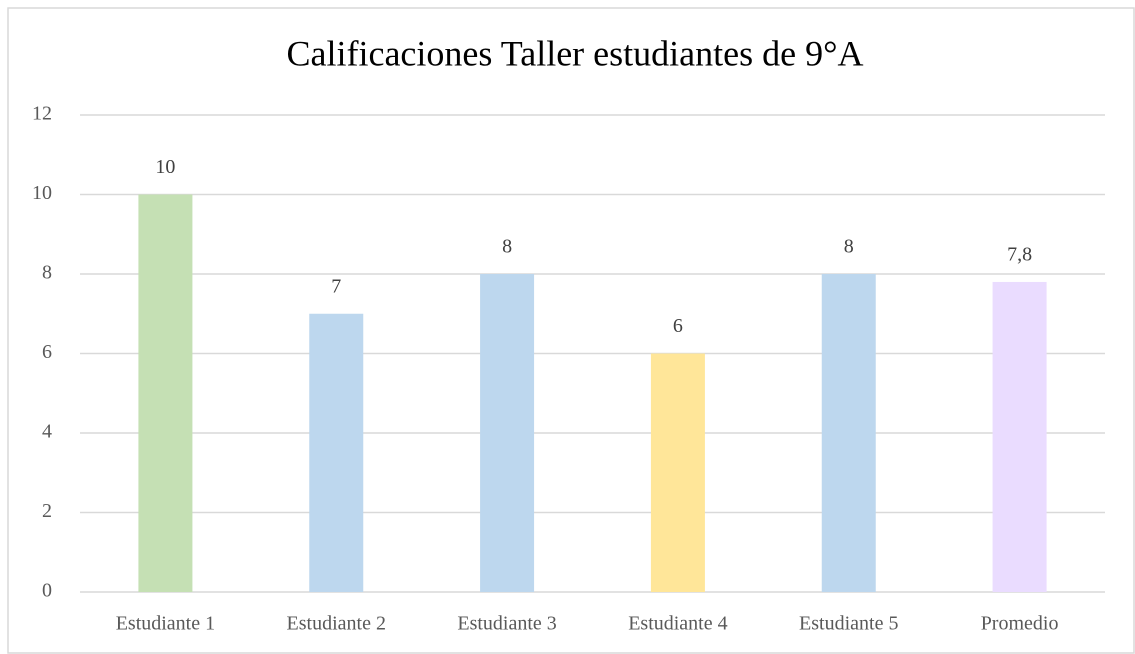  Describe the element at coordinates (42, 193) in the screenshot. I see `y-tick-label: 10` at that location.